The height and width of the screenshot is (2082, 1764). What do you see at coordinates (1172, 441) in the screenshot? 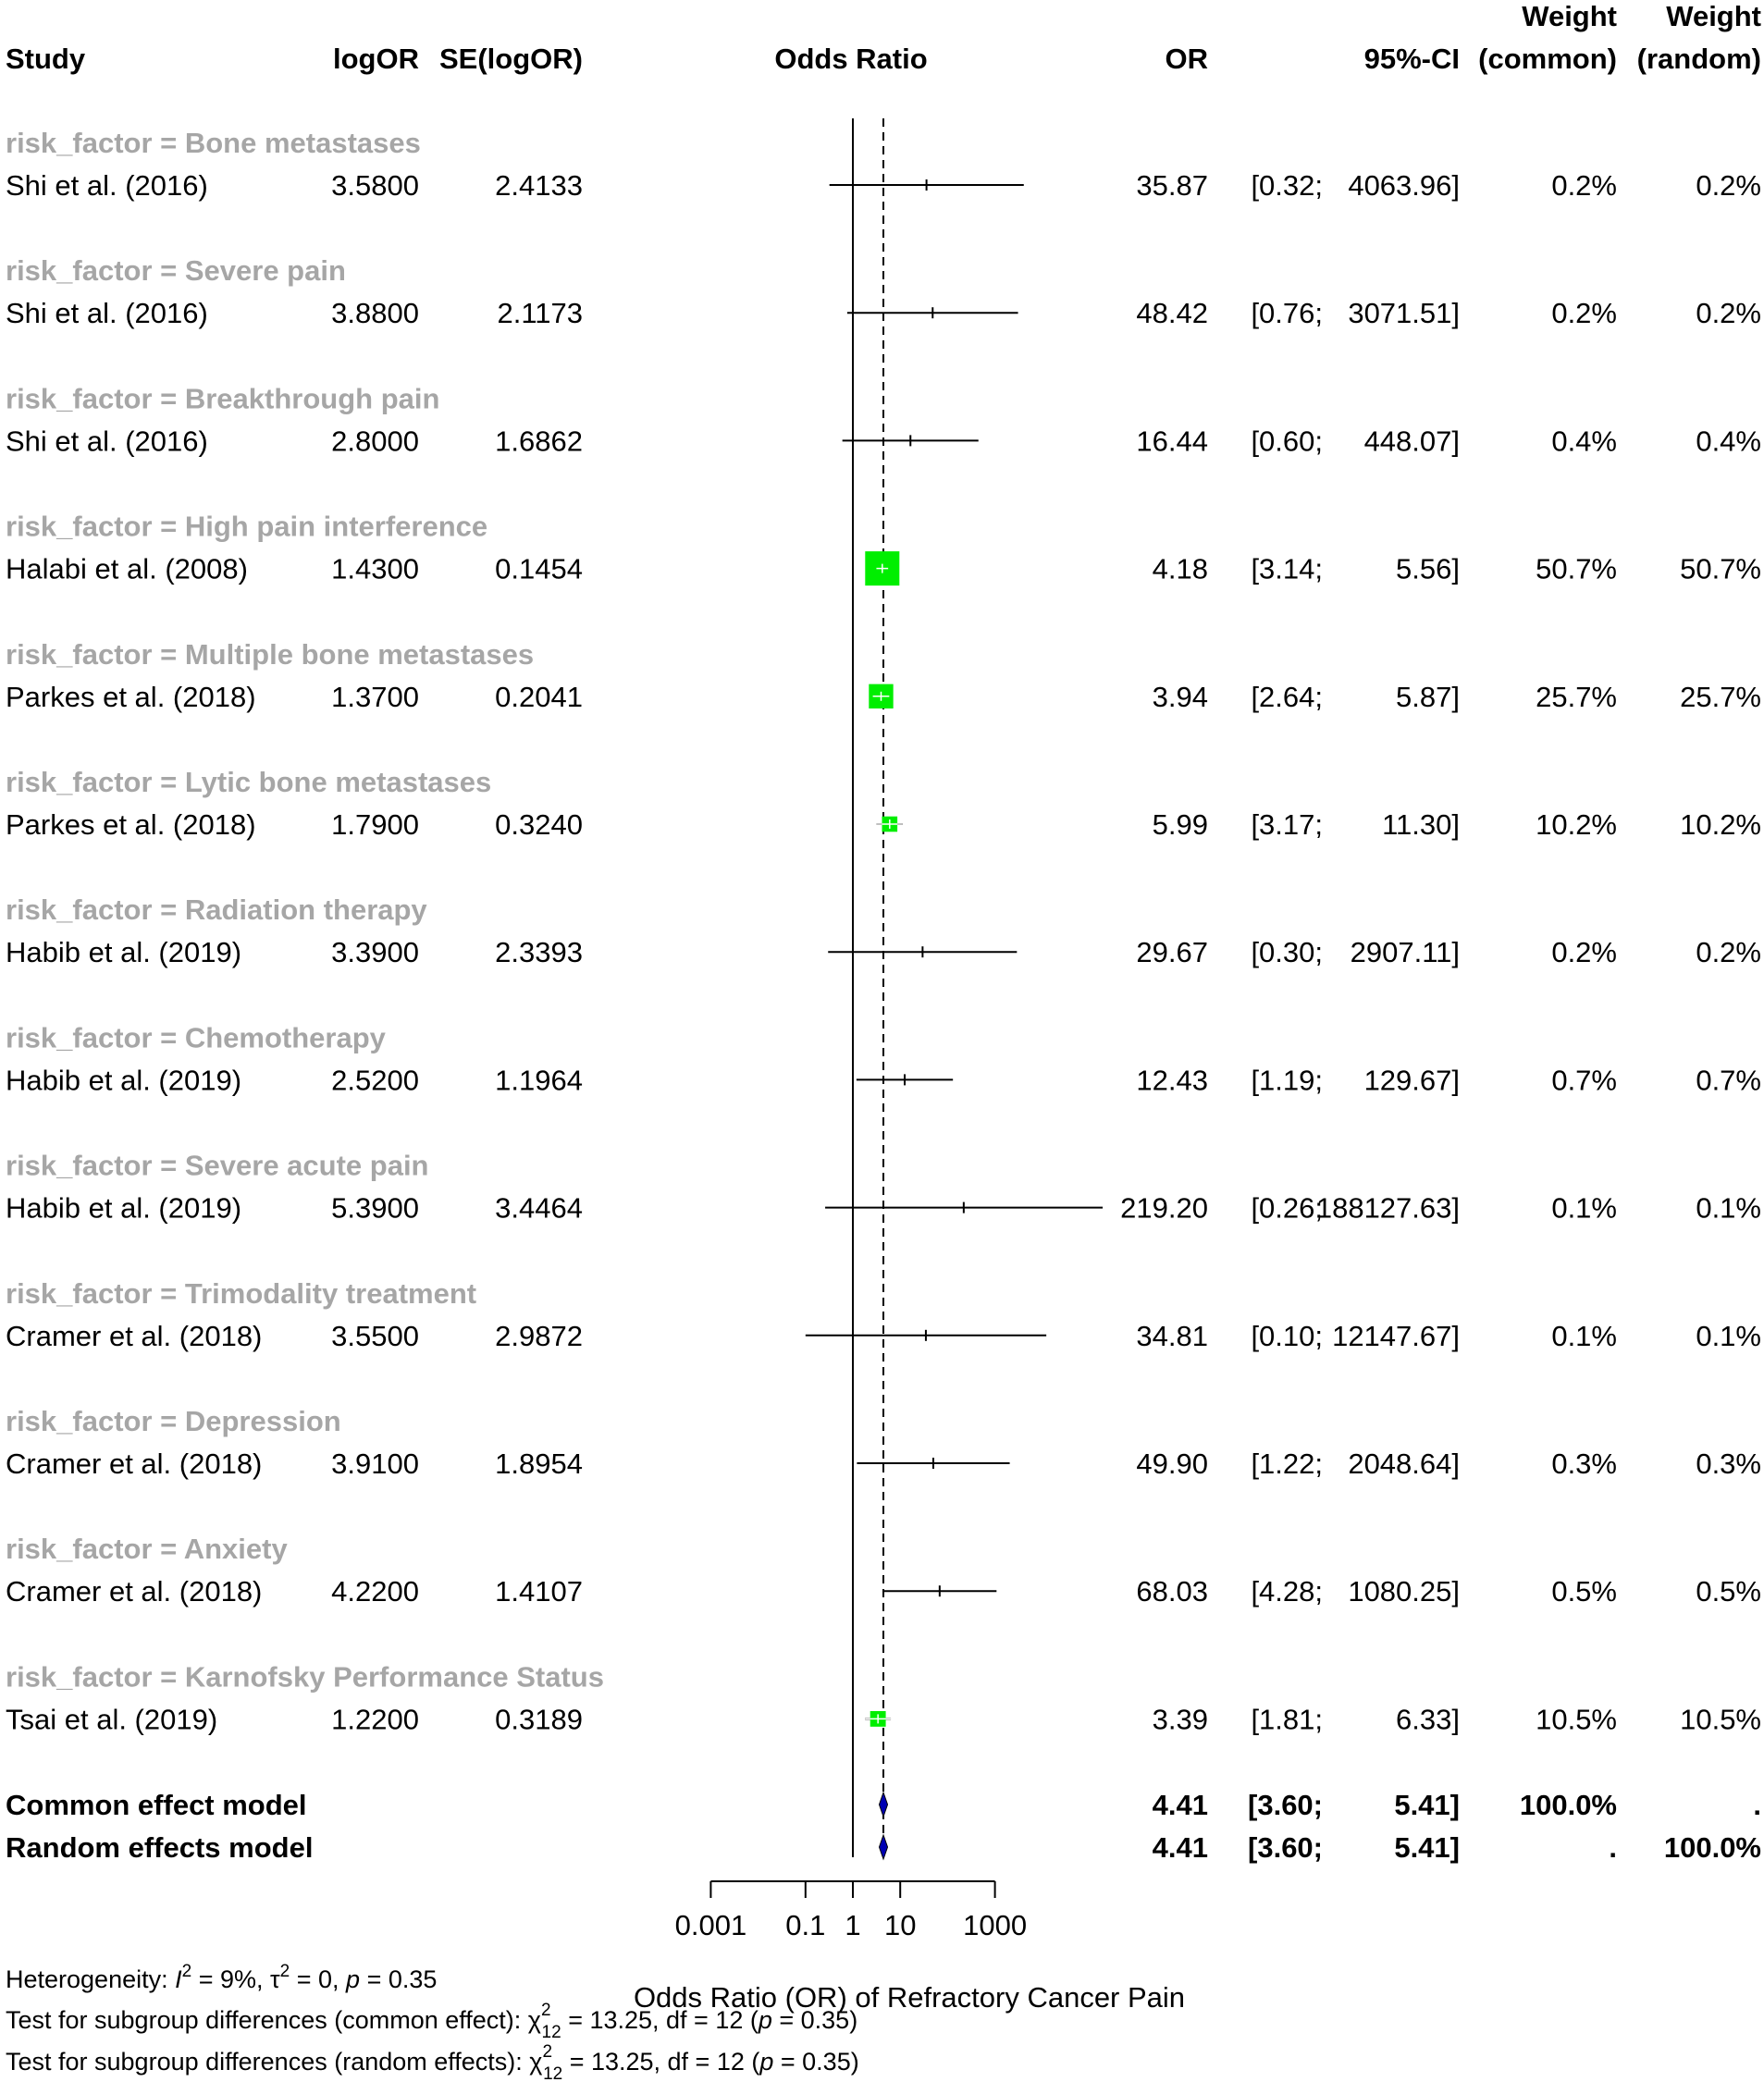
I see `or-value: 16.44` at bounding box center [1172, 441].